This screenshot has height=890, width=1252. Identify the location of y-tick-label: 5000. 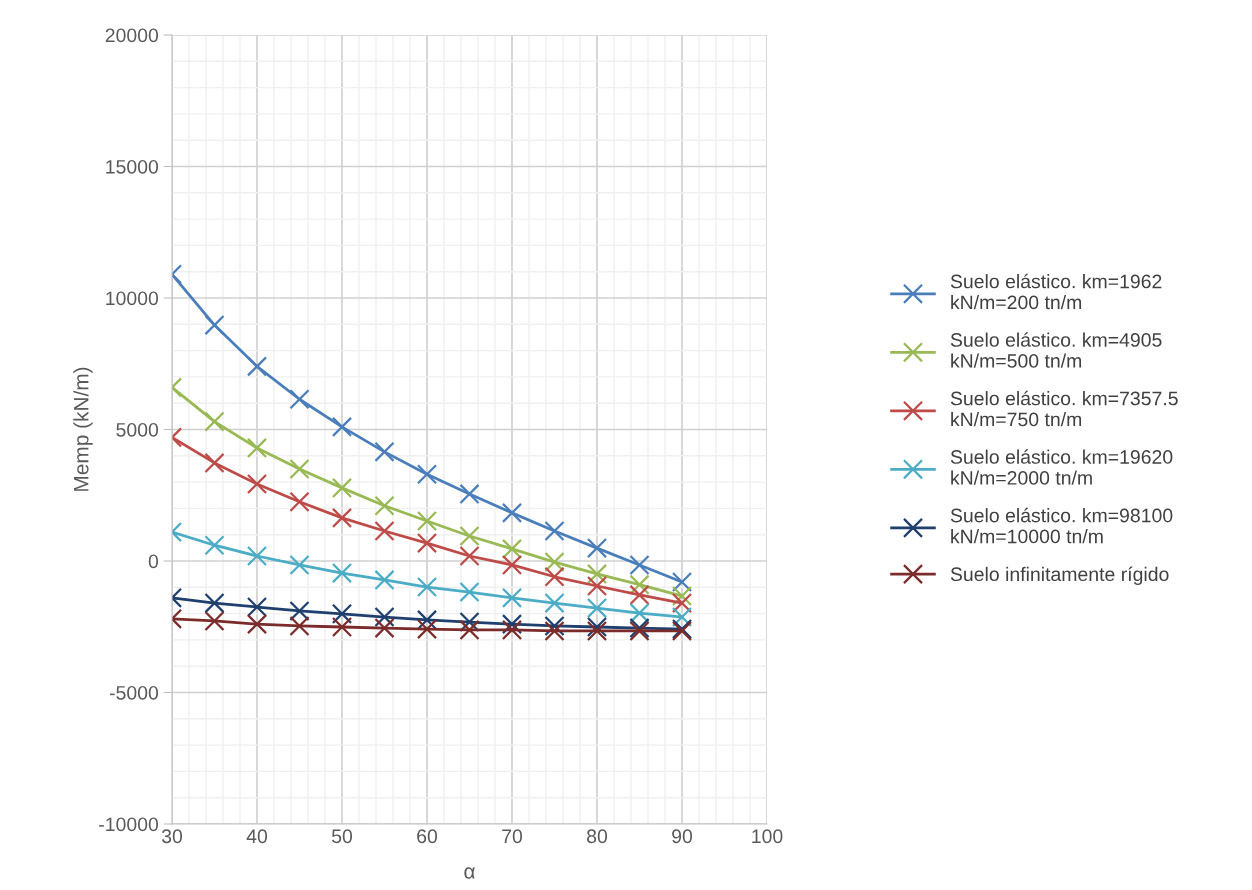
(137, 429).